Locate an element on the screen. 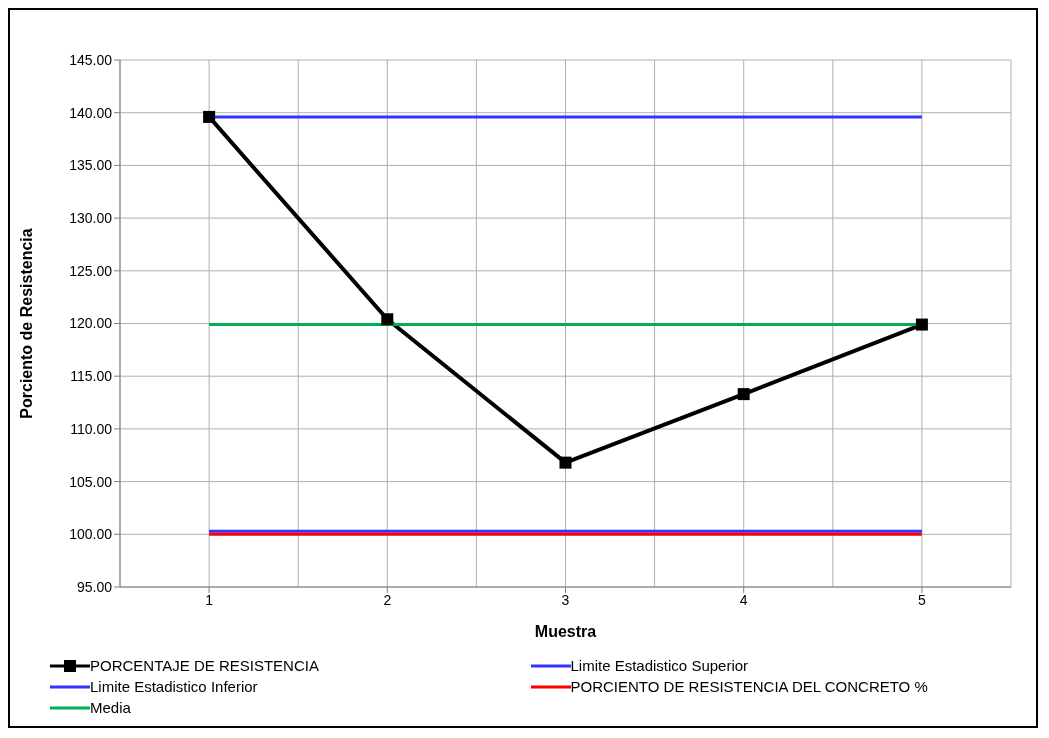 Image resolution: width=1049 pixels, height=738 pixels. y-tick-label: 95.00 is located at coordinates (94, 586).